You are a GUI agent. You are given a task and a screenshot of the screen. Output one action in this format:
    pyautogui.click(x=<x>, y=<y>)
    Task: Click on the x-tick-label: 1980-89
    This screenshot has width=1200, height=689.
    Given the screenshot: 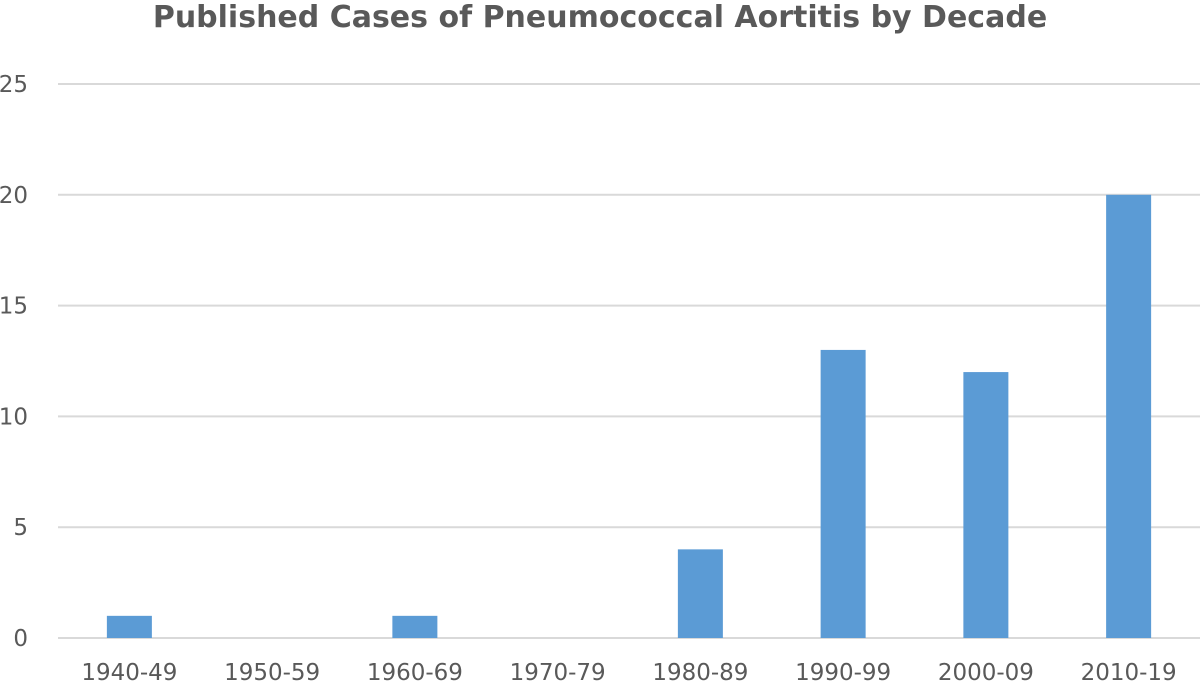 What is the action you would take?
    pyautogui.click(x=700, y=673)
    